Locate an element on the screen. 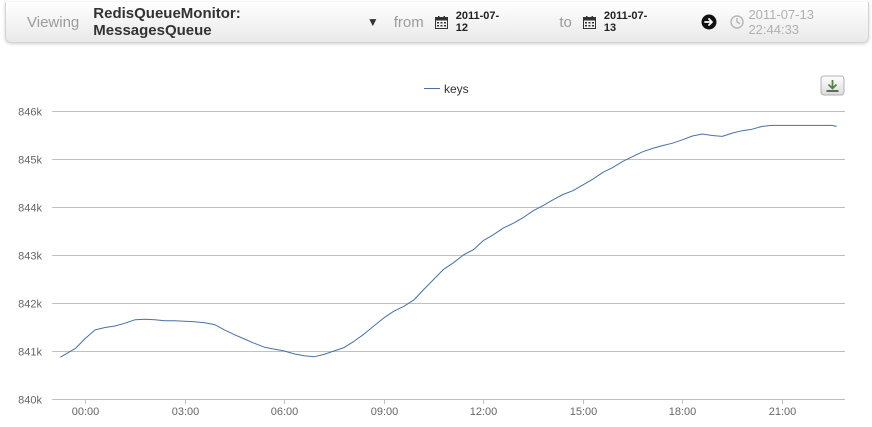  x-tick-label: 21:00 is located at coordinates (783, 412).